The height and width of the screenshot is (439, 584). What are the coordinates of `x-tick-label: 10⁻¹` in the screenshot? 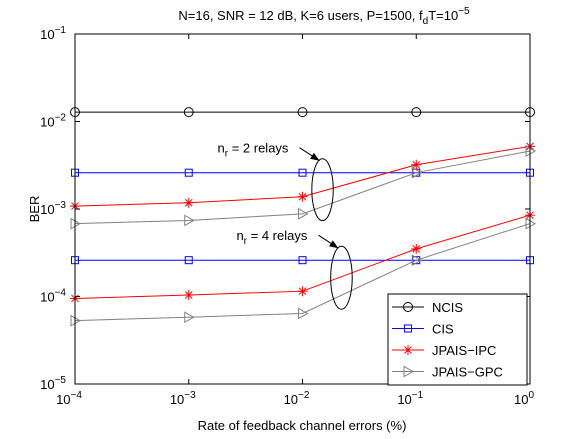 It's located at (410, 398).